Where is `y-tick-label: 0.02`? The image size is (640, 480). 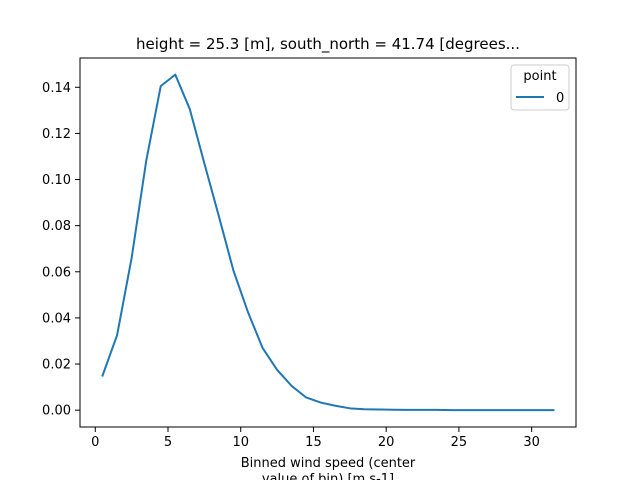 y-tick-label: 0.02 is located at coordinates (56, 365).